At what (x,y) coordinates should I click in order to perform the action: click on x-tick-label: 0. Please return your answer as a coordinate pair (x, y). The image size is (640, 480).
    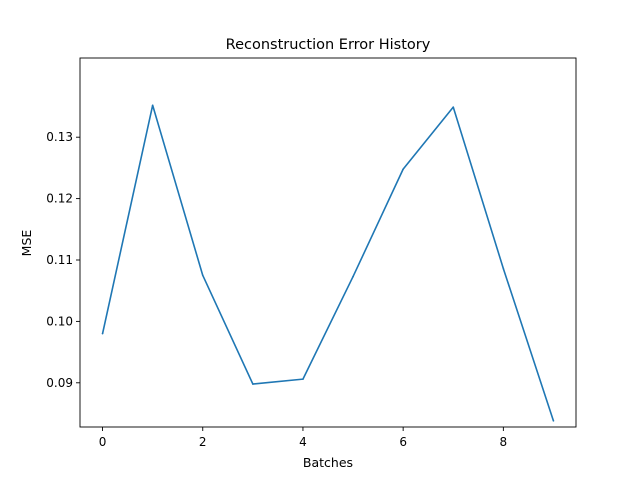
    Looking at the image, I should click on (103, 442).